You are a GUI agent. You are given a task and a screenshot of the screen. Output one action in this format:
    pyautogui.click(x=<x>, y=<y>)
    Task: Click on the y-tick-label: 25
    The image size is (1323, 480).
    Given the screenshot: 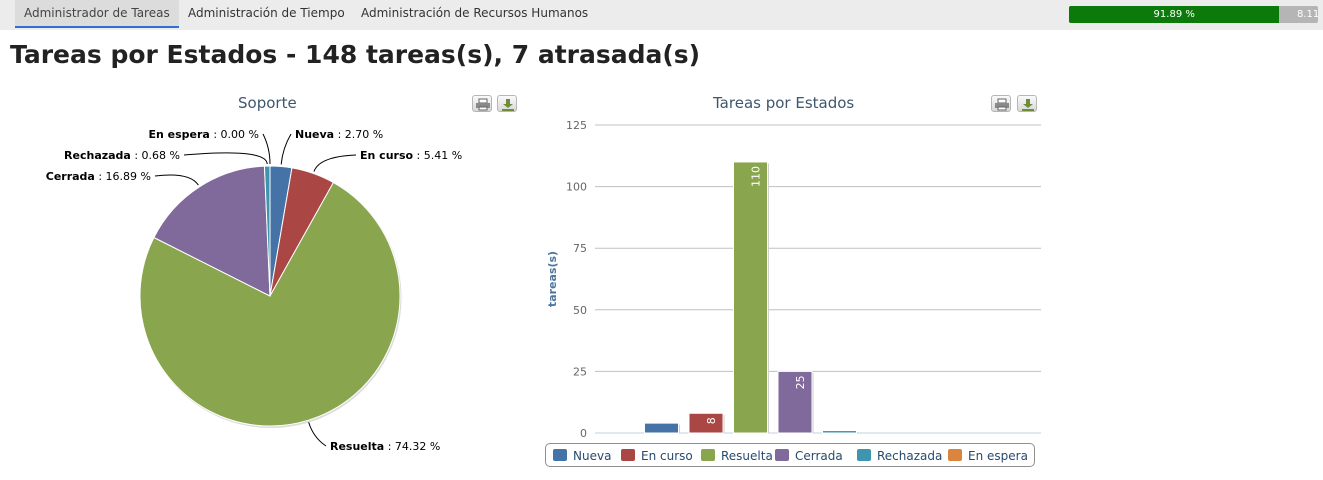 What is the action you would take?
    pyautogui.click(x=580, y=371)
    